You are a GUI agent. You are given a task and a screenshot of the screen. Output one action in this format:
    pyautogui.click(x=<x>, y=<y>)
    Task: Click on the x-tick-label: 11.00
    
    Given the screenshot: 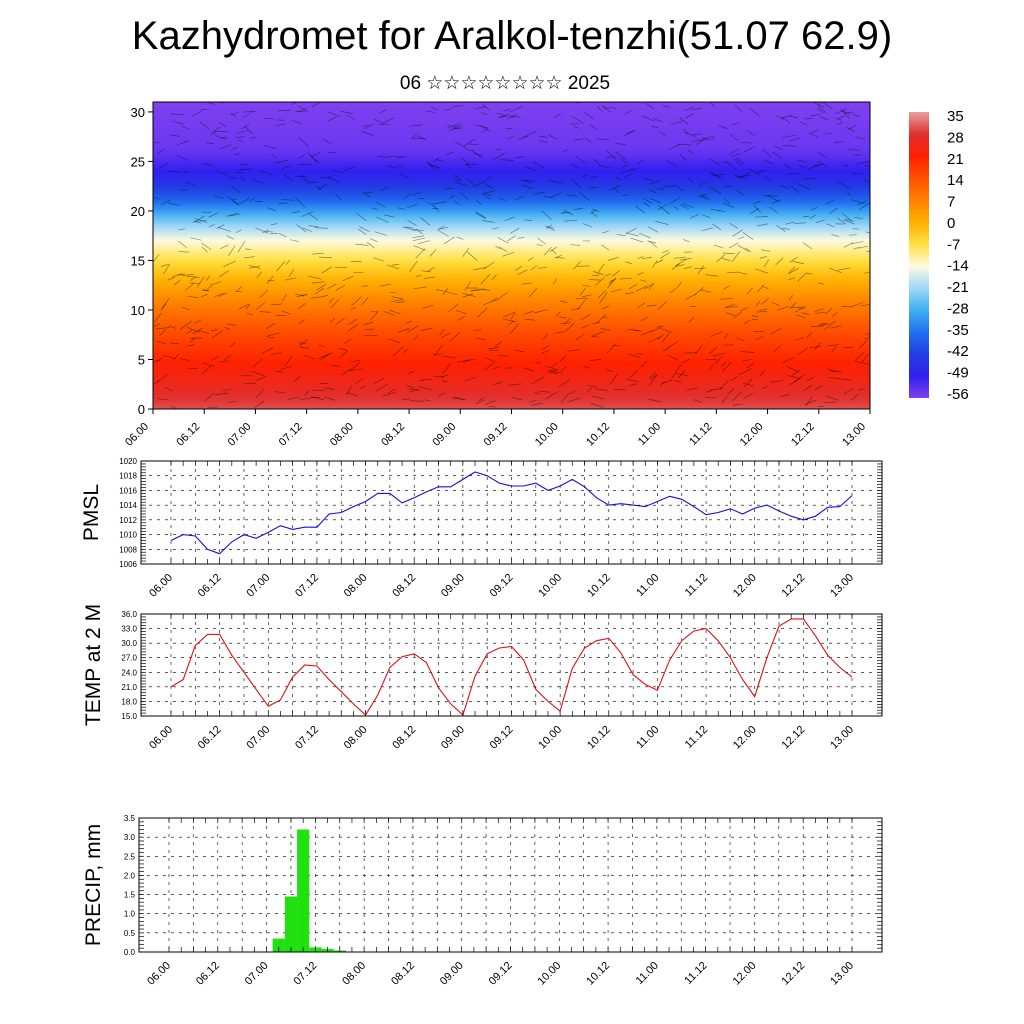 What is the action you would take?
    pyautogui.click(x=649, y=434)
    